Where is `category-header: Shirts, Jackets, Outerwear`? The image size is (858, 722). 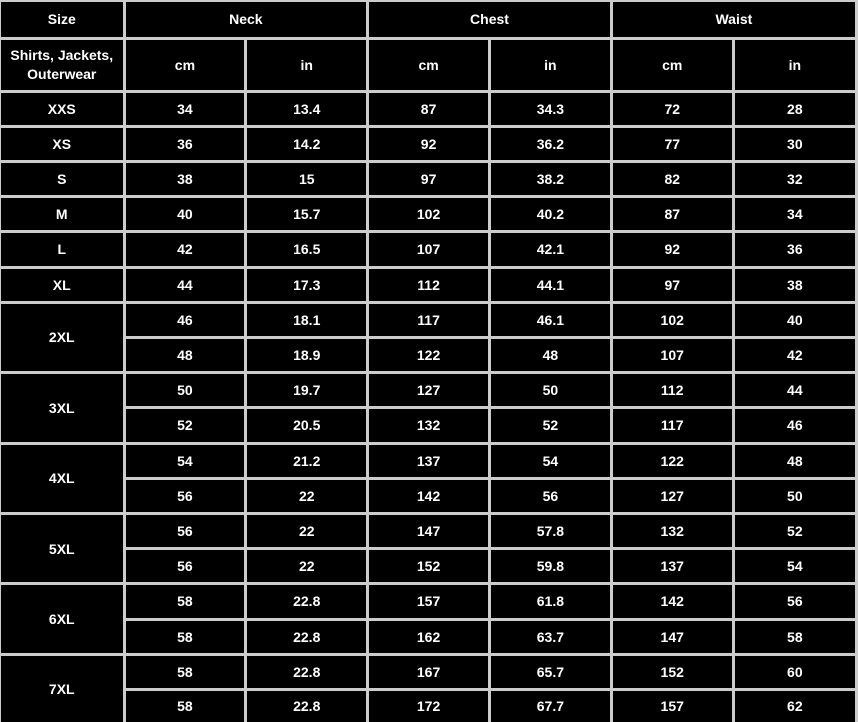 category-header: Shirts, Jackets, Outerwear is located at coordinates (63, 64).